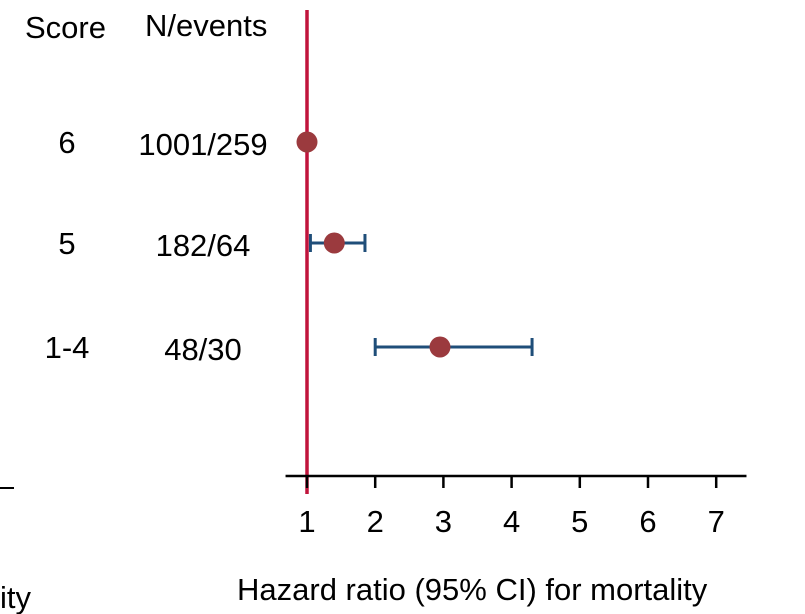 The image size is (805, 614). I want to click on row-score-label: 6, so click(66, 142).